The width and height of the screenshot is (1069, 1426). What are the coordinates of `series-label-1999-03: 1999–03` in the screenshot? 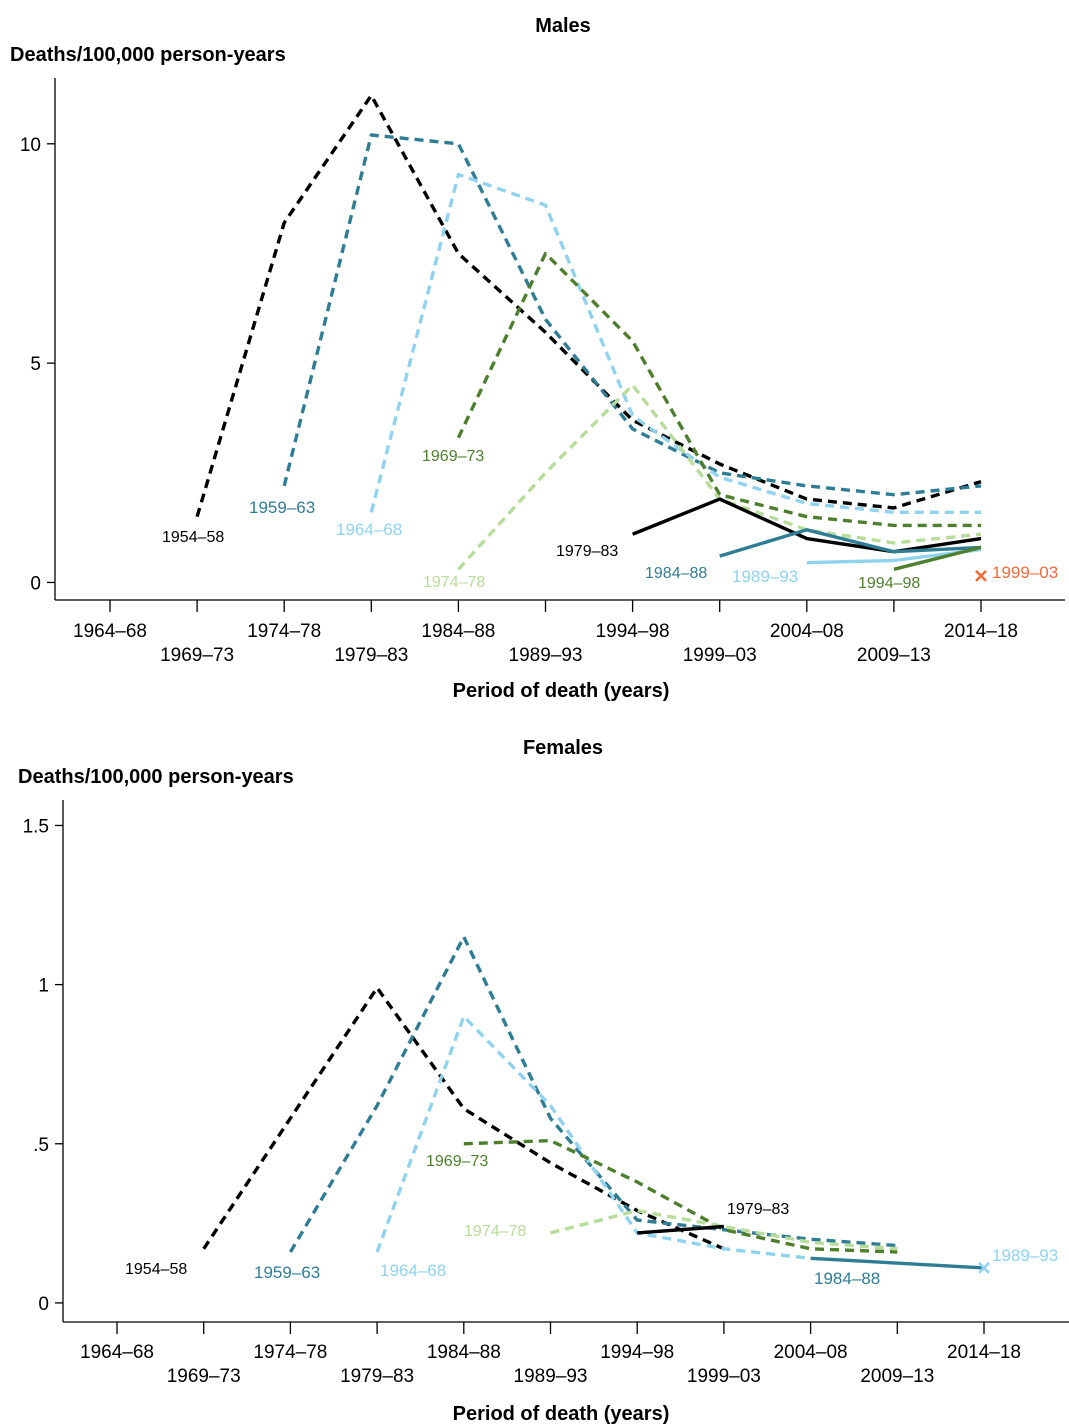 It's located at (1025, 572).